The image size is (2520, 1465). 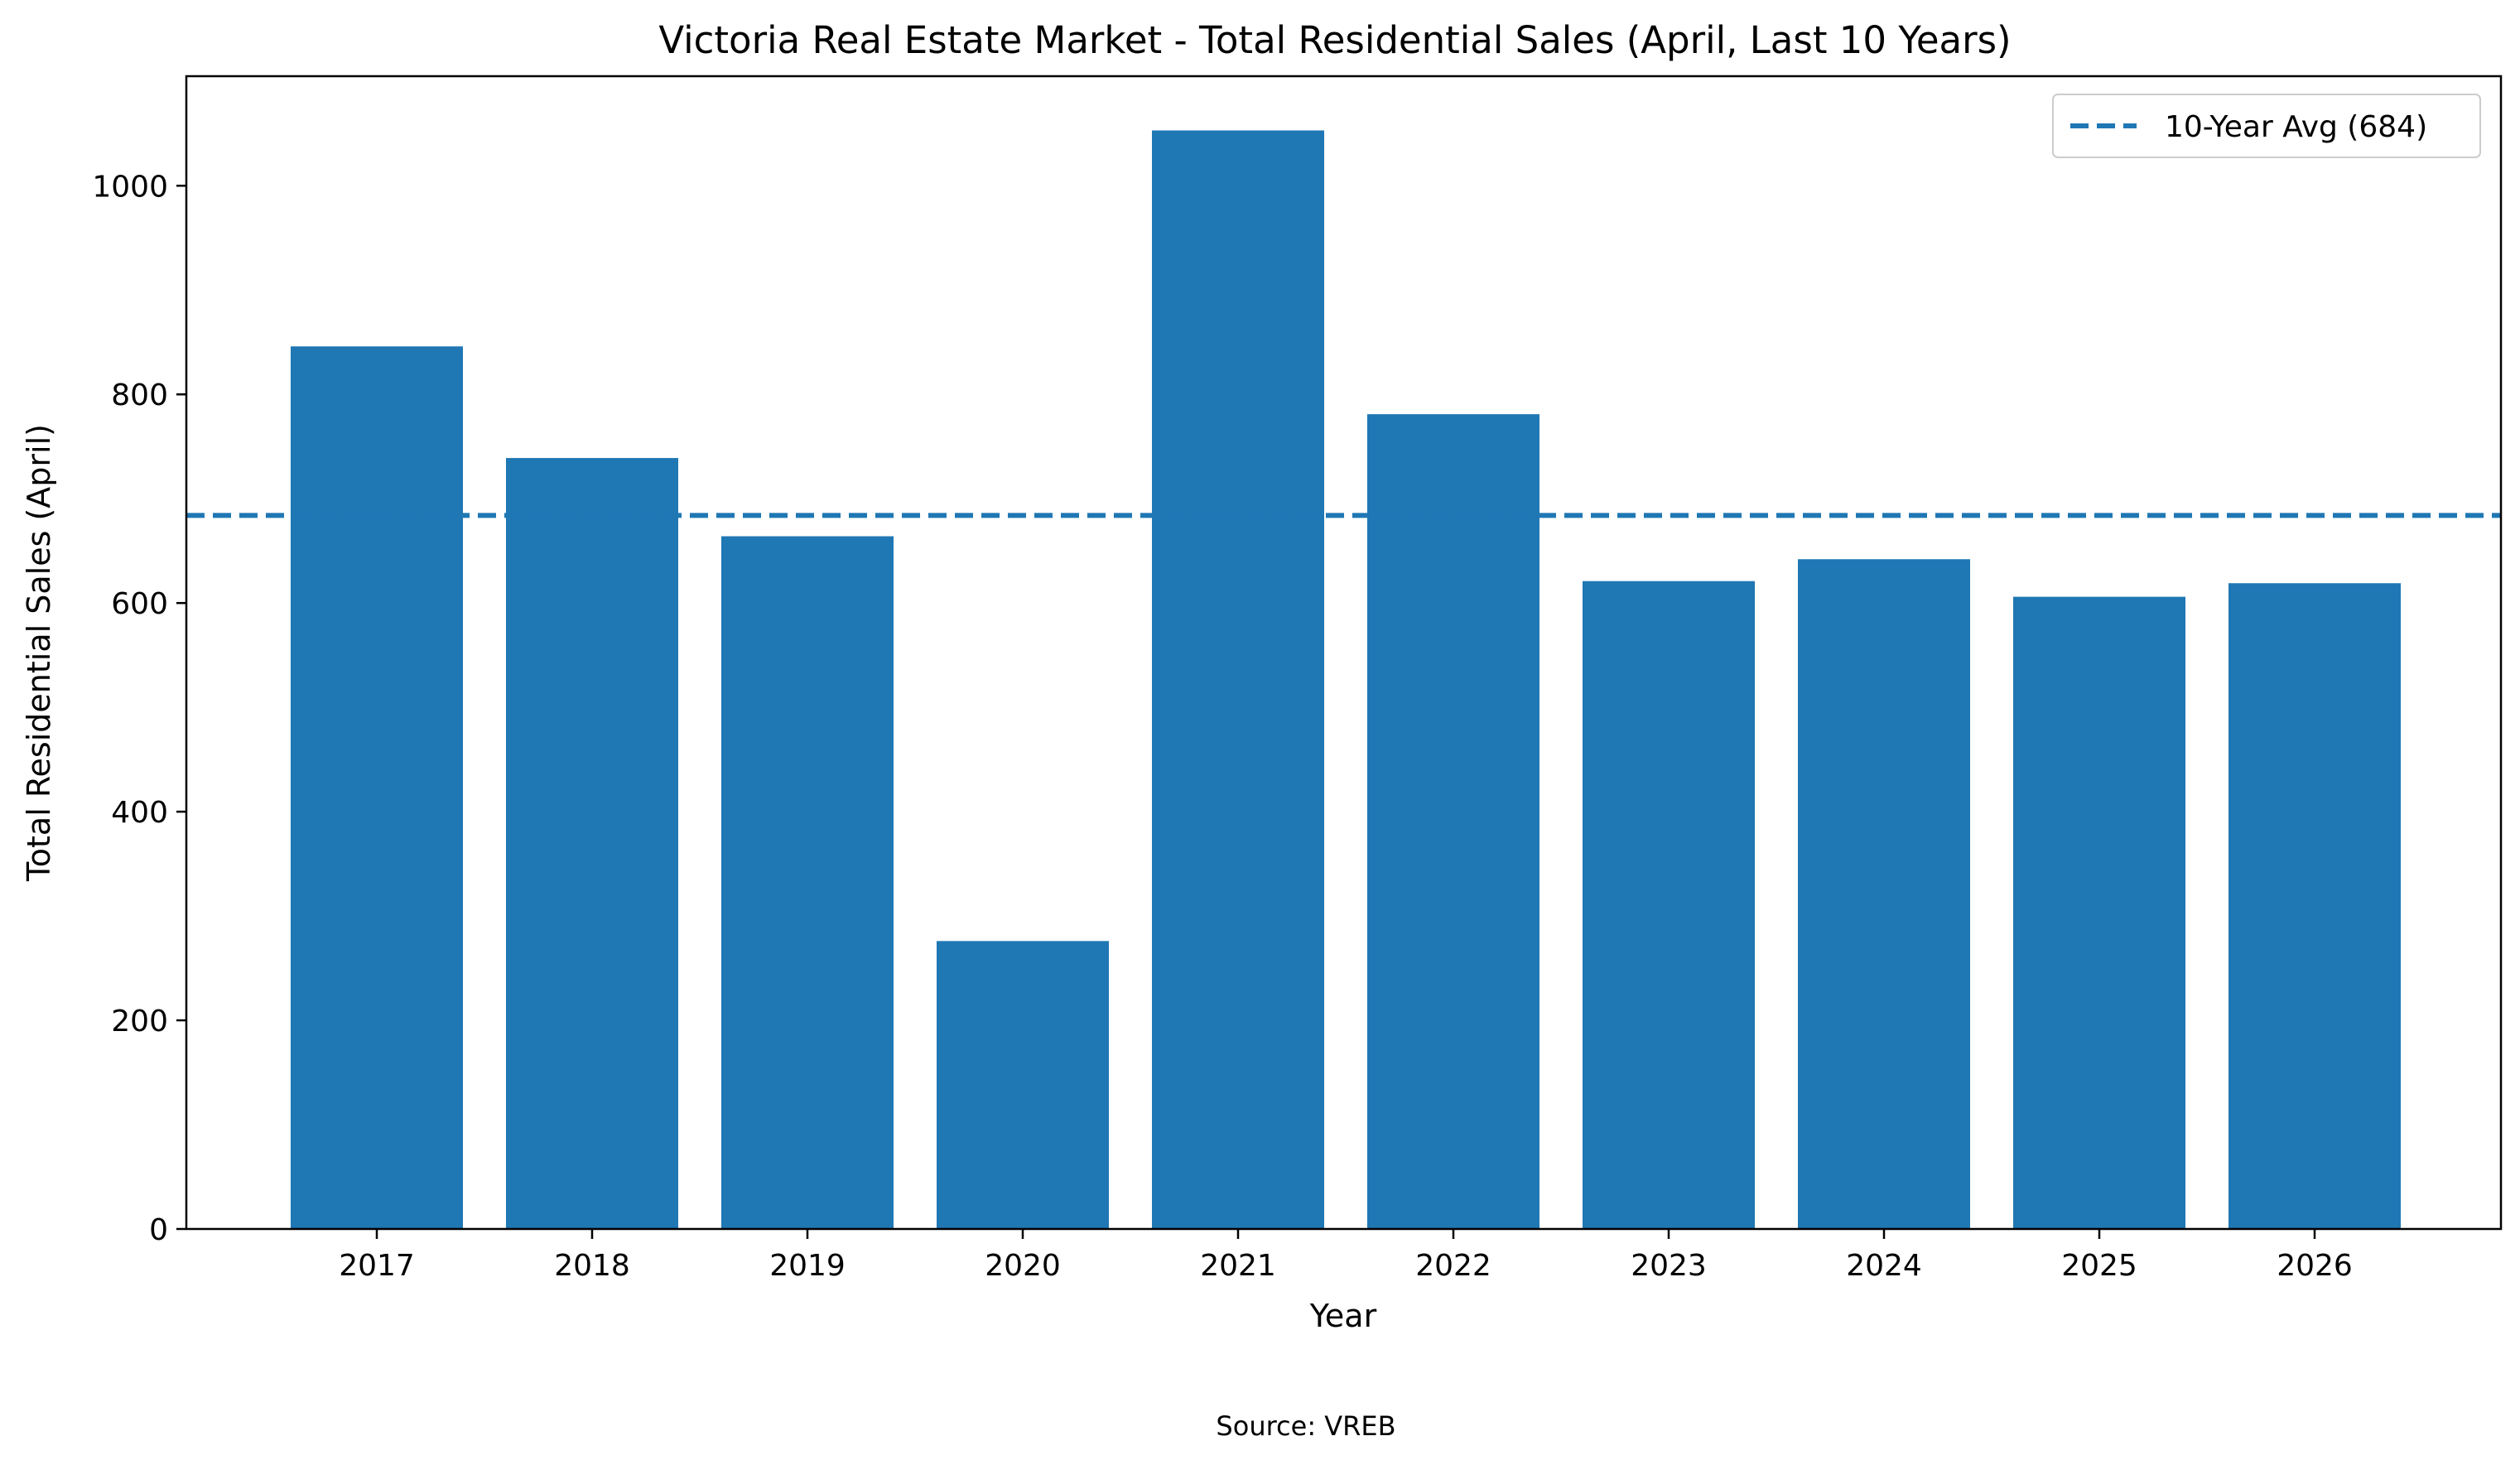 What do you see at coordinates (139, 708) in the screenshot?
I see `y-axis-ticks: 0 200 400 600 800 1000` at bounding box center [139, 708].